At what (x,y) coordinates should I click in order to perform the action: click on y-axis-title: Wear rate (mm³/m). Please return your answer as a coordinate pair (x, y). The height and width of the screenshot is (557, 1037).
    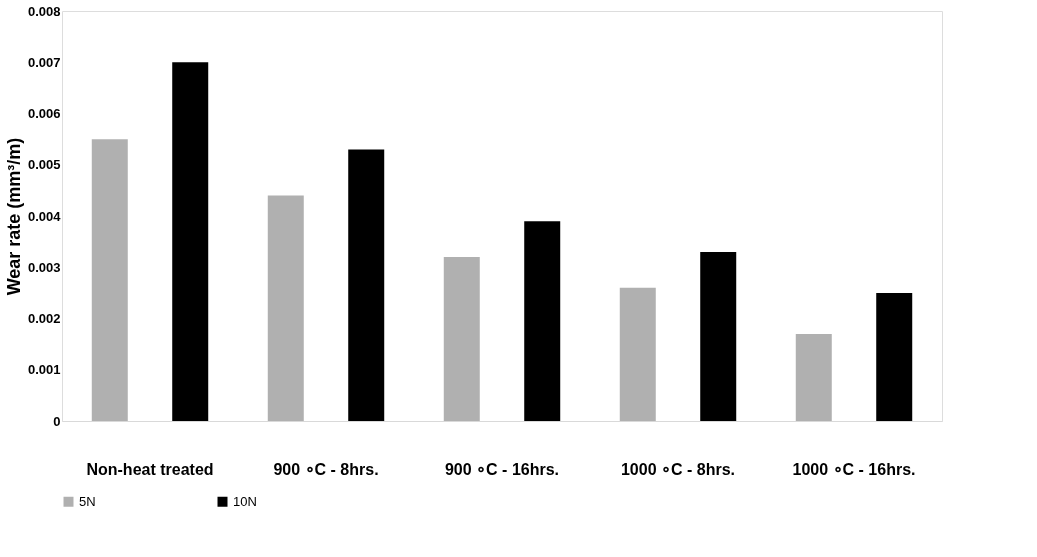
    Looking at the image, I should click on (13, 216).